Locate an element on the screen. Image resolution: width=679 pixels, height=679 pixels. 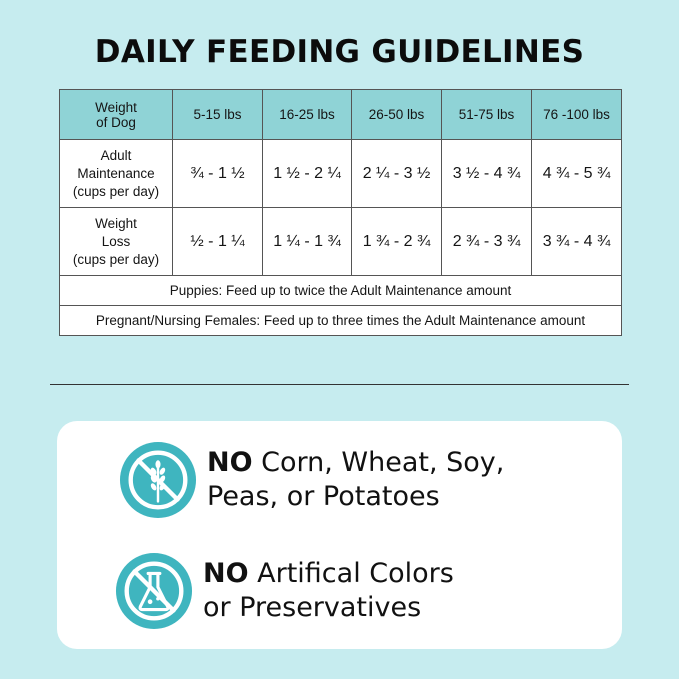
header-weight-of-dog: Weight of Dog is located at coordinates (116, 114).